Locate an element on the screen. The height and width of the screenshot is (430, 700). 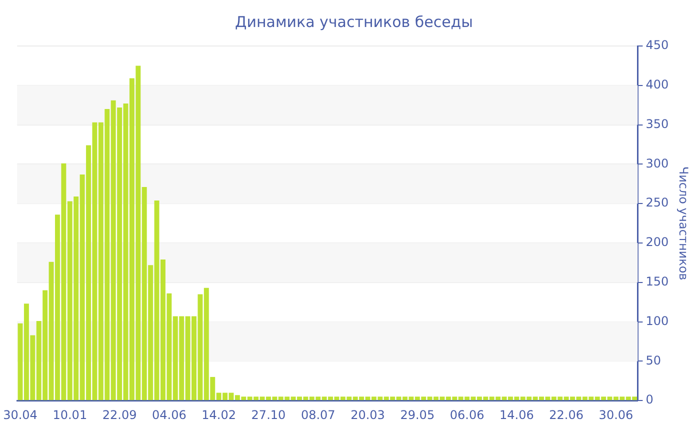
x-tick-label: 22.06 is located at coordinates (566, 415).